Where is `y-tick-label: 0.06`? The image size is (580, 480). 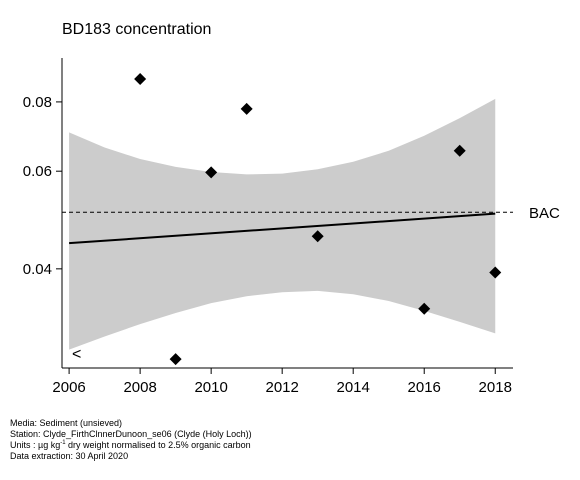
y-tick-label: 0.06 is located at coordinates (37, 171).